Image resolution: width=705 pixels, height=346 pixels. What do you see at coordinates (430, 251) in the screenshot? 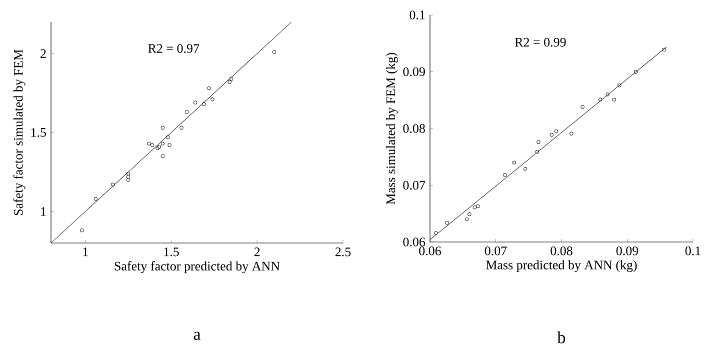
I see `x-tick-label: 0.06` at bounding box center [430, 251].